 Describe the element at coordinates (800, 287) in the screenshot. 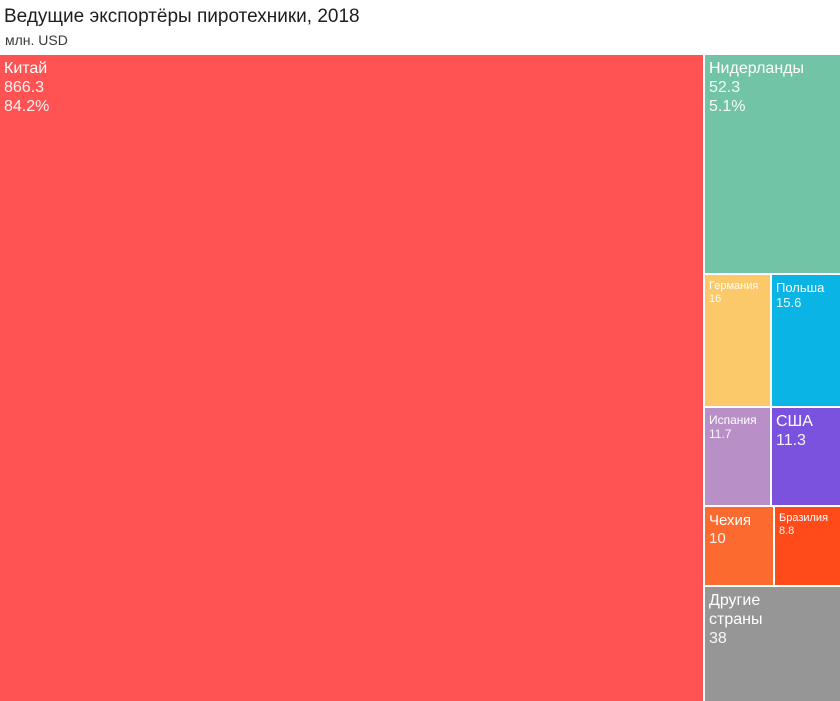

I see `tile-label: Польша` at that location.